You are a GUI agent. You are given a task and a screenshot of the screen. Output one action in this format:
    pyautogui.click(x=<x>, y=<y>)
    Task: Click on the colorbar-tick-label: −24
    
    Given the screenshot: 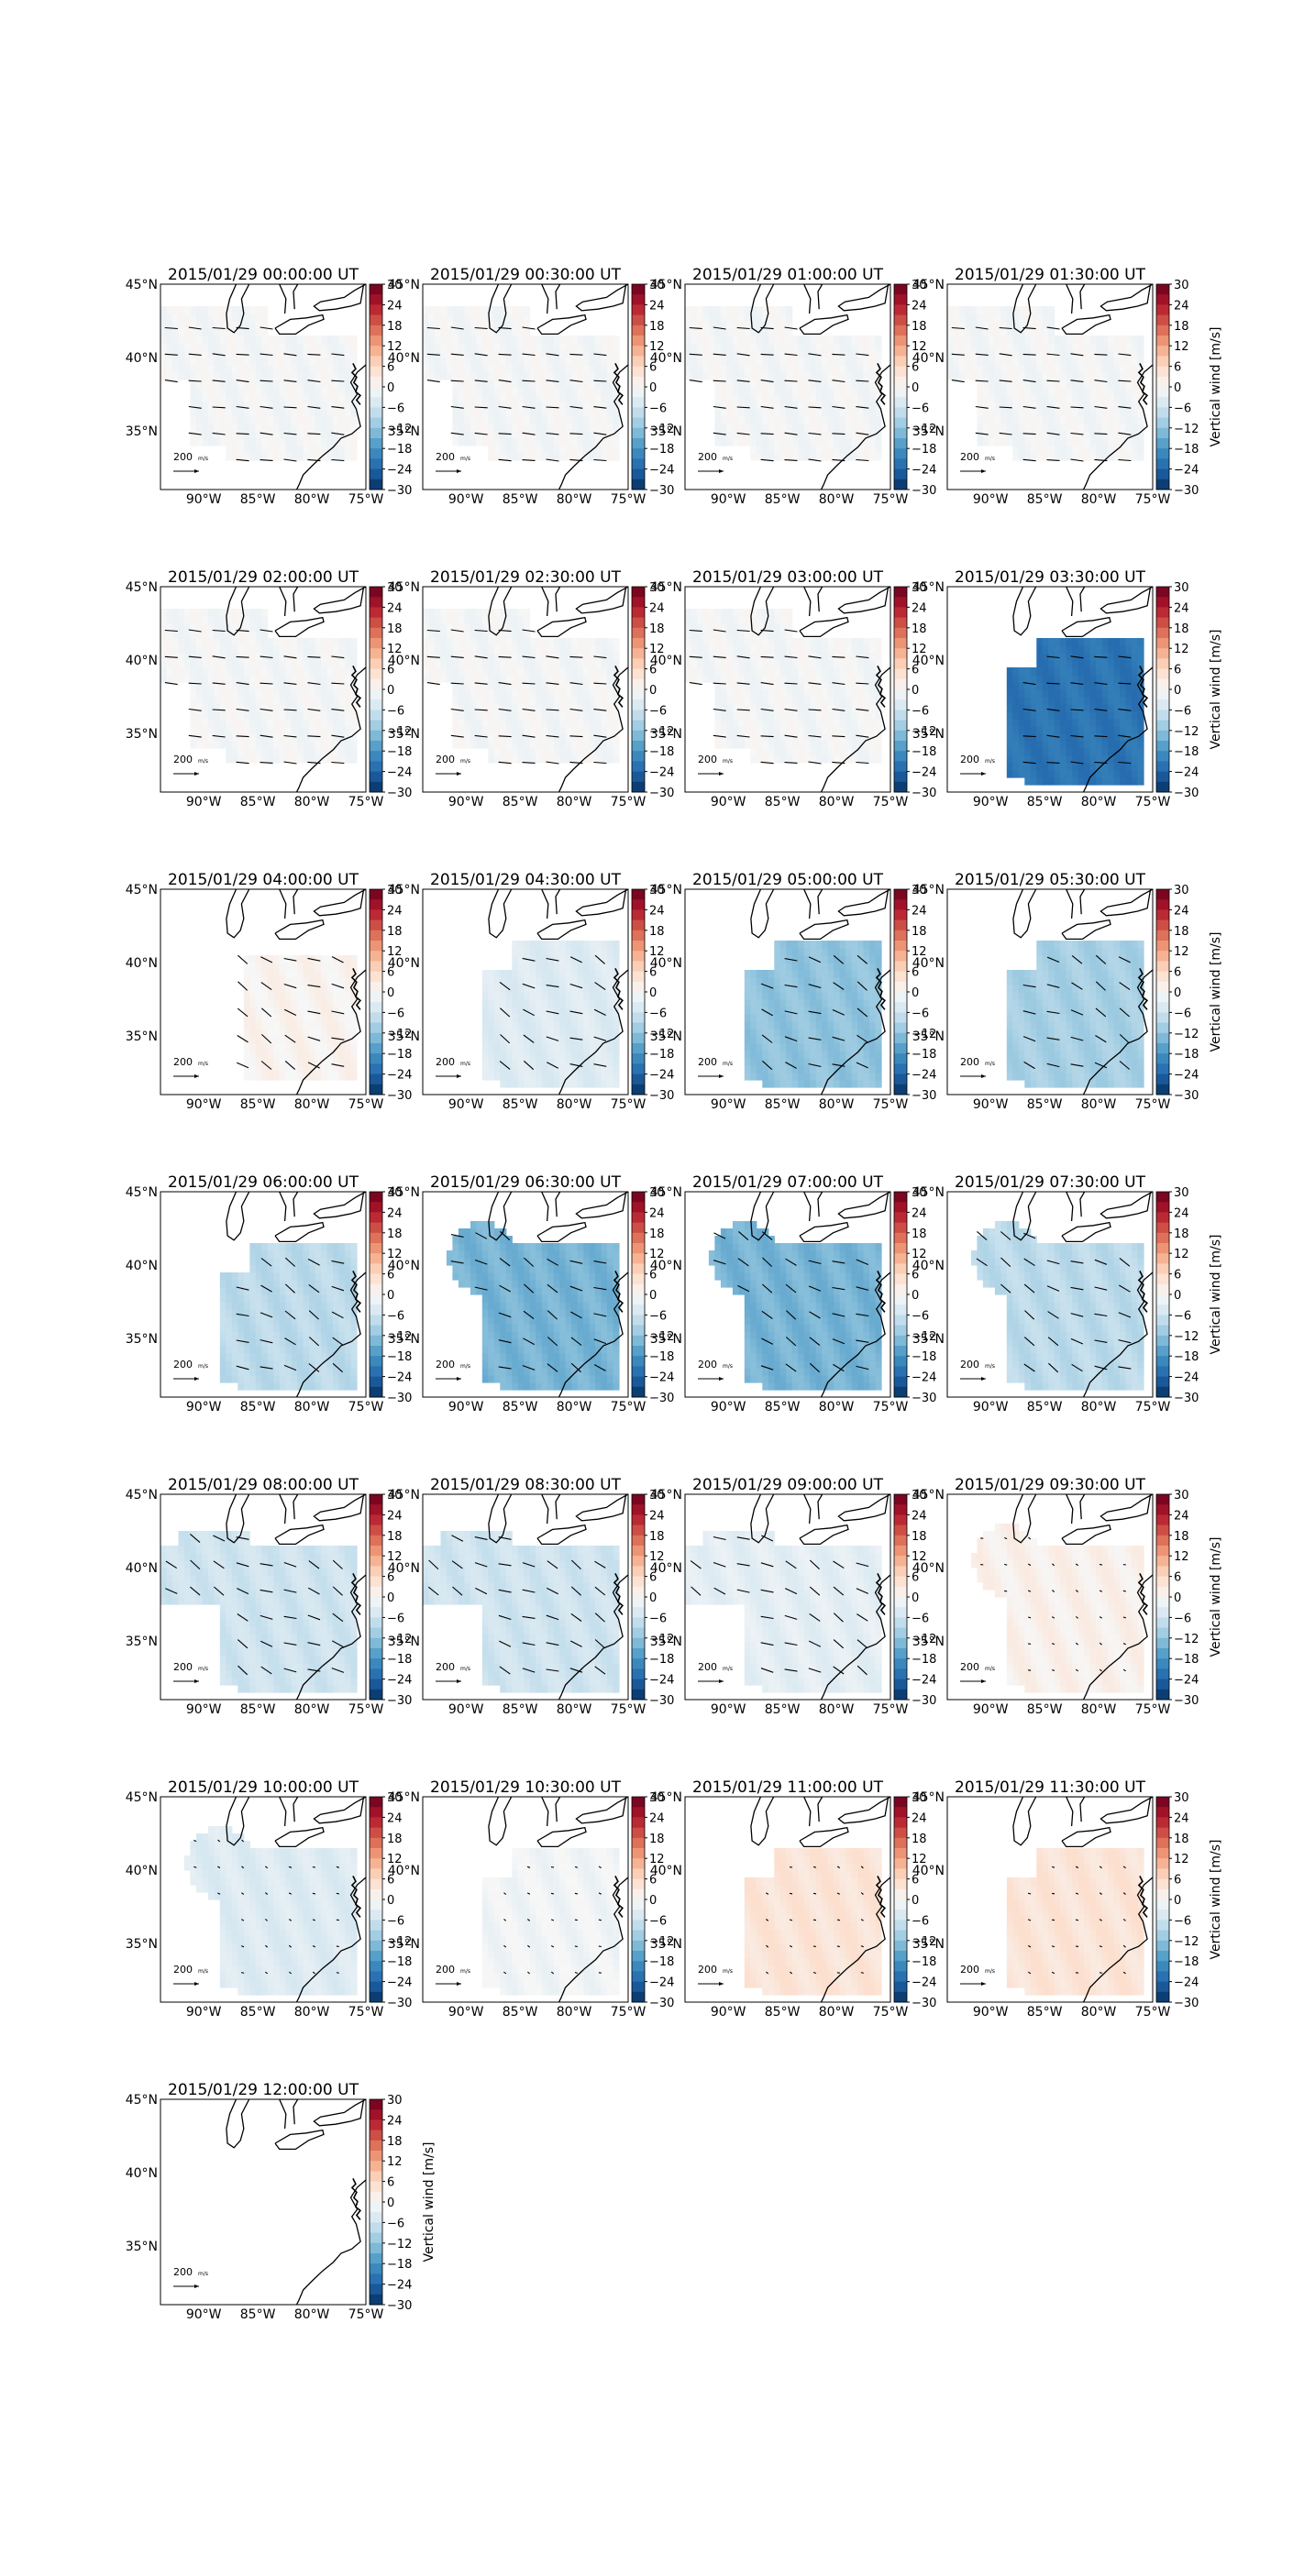 What is the action you would take?
    pyautogui.click(x=399, y=471)
    